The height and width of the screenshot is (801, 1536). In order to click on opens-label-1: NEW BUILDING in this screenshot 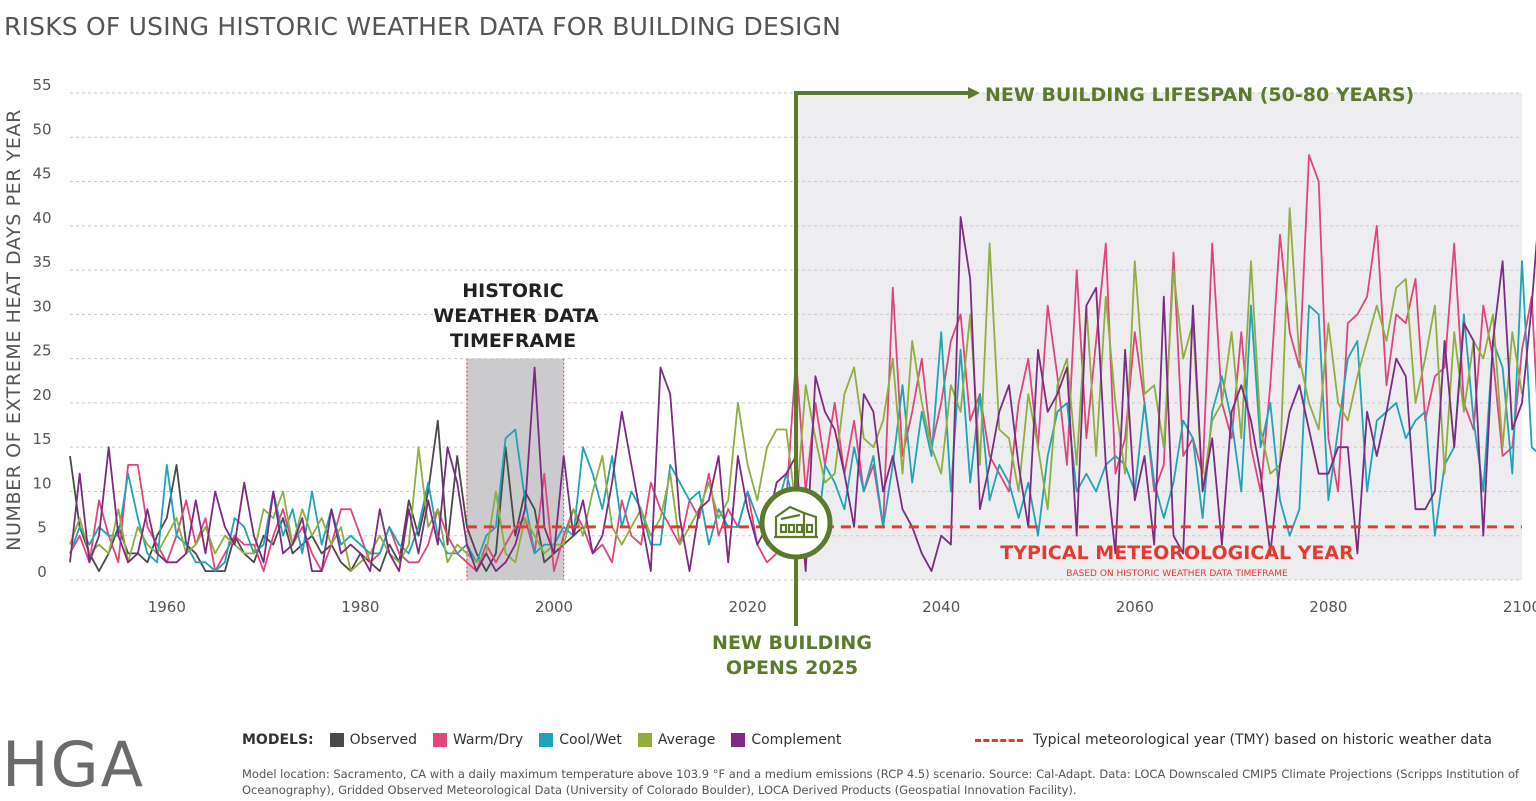, I will do `click(792, 643)`.